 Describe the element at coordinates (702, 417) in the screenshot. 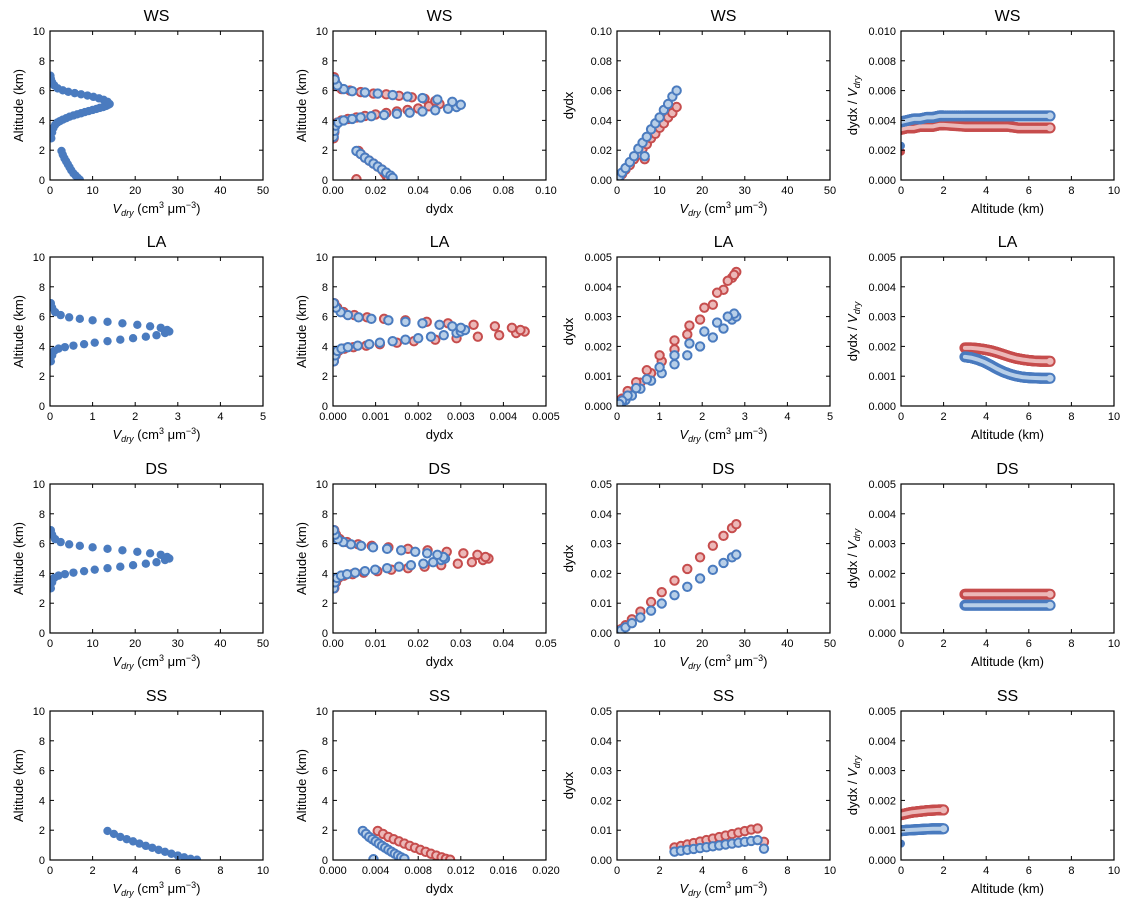

I see `x-tick-label: 2` at that location.